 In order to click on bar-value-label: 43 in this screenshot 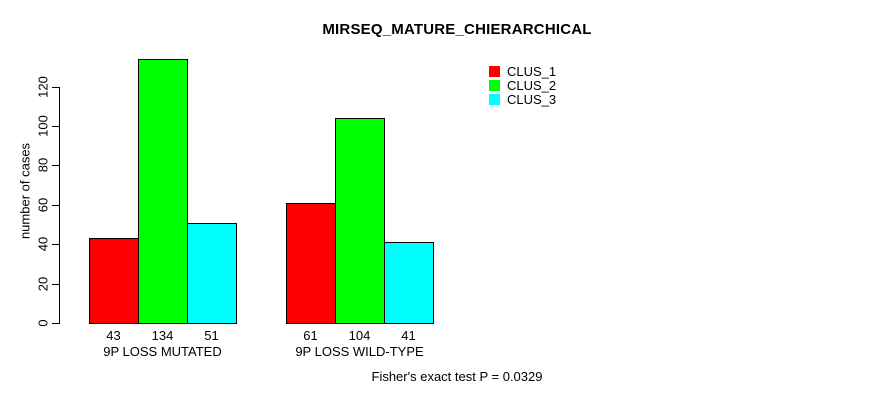, I will do `click(113, 335)`.